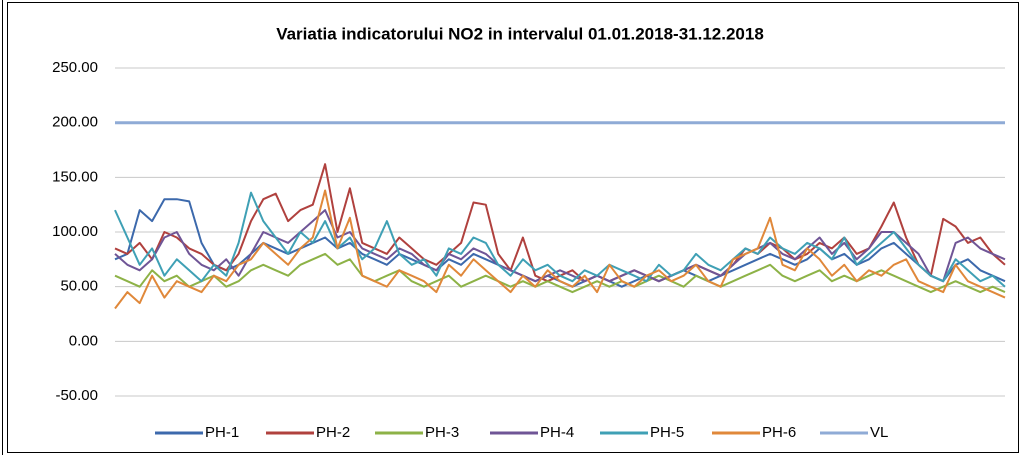  What do you see at coordinates (667, 432) in the screenshot?
I see `legend-label: PH-5` at bounding box center [667, 432].